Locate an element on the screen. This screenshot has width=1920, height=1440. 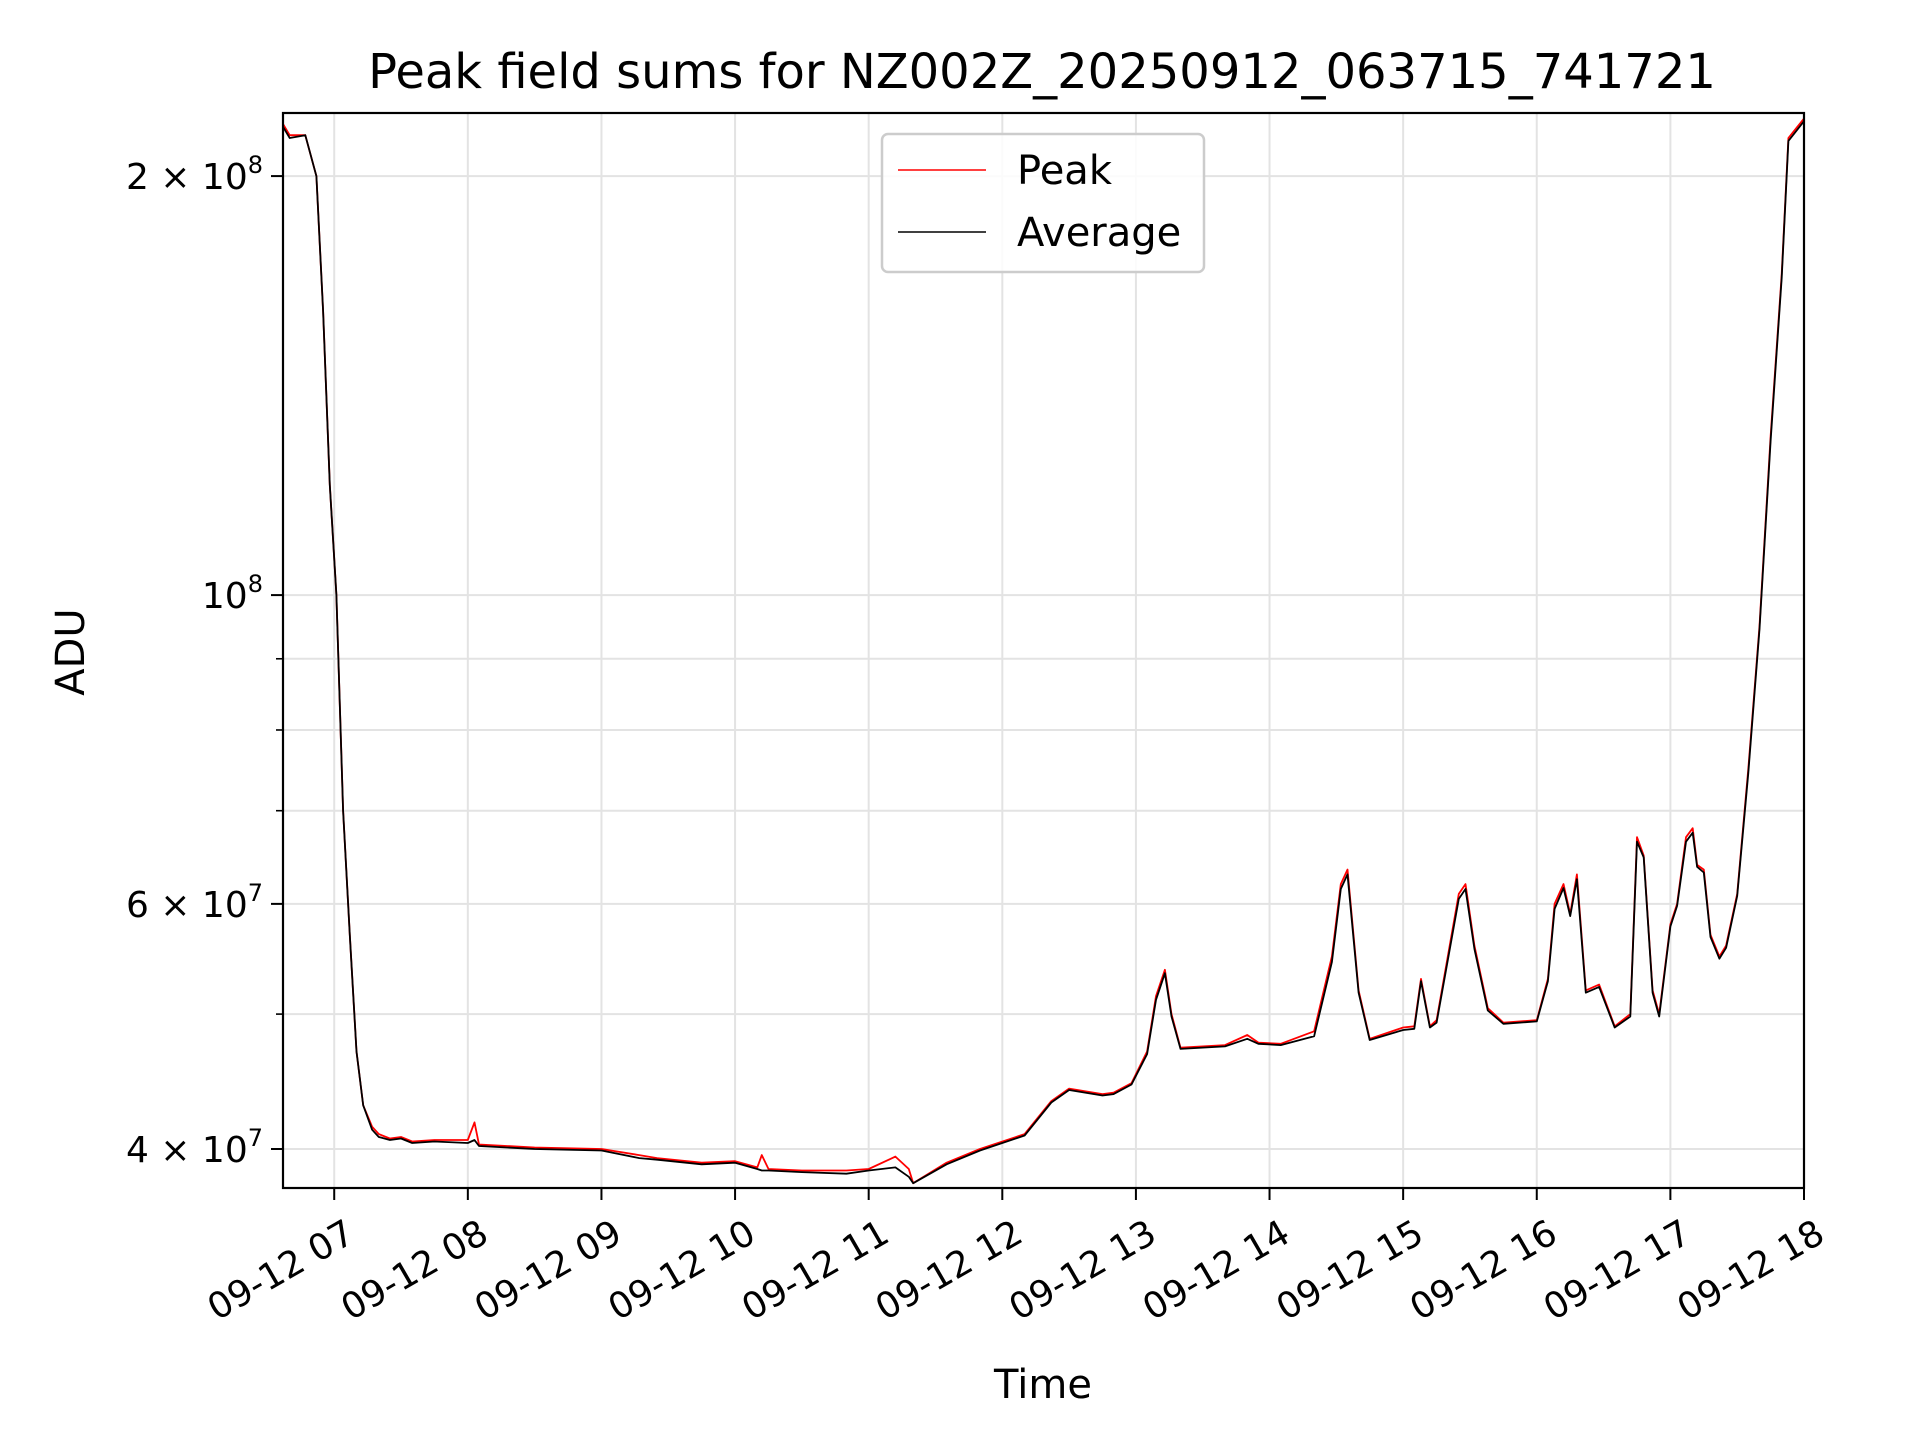
legend: Peak Average is located at coordinates (1043, 203).